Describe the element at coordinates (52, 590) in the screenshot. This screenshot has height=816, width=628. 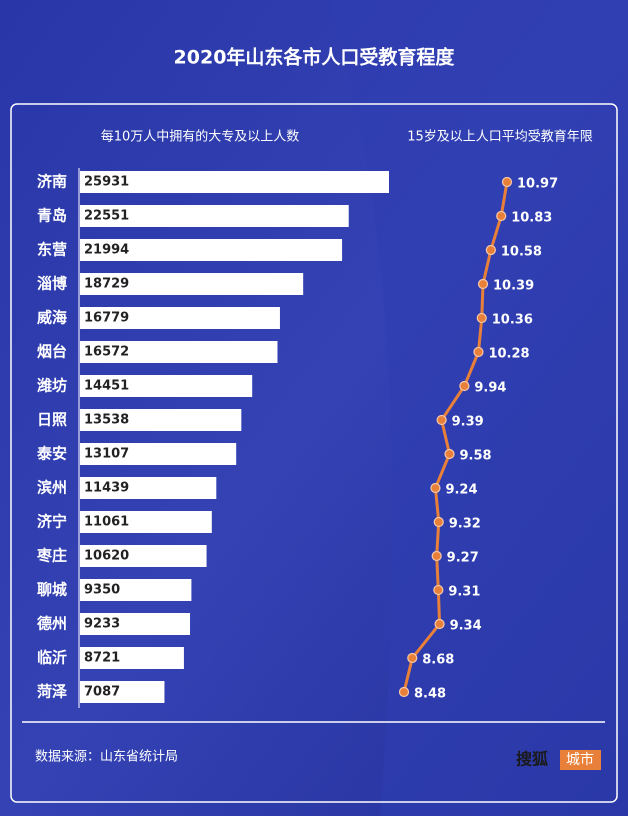
I see `city-label: 聊城` at that location.